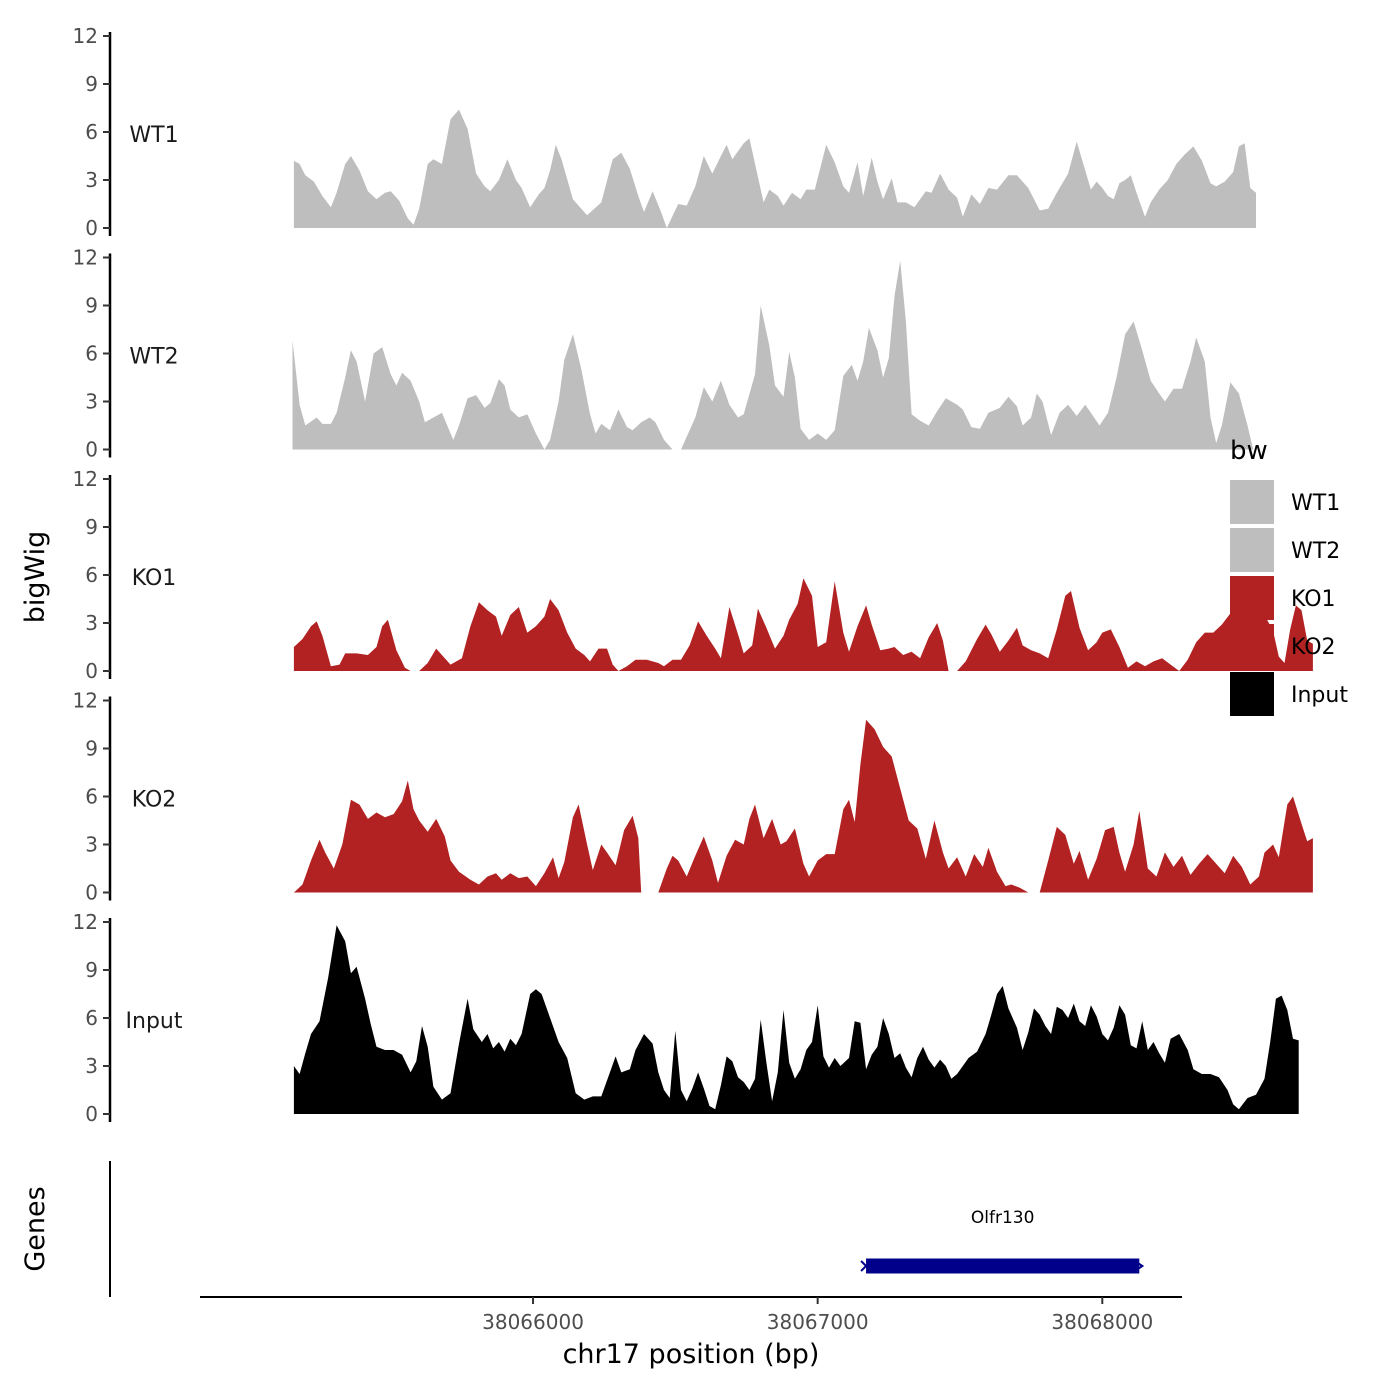 The image size is (1400, 1400). What do you see at coordinates (1315, 503) in the screenshot?
I see `legend-label: WT1` at bounding box center [1315, 503].